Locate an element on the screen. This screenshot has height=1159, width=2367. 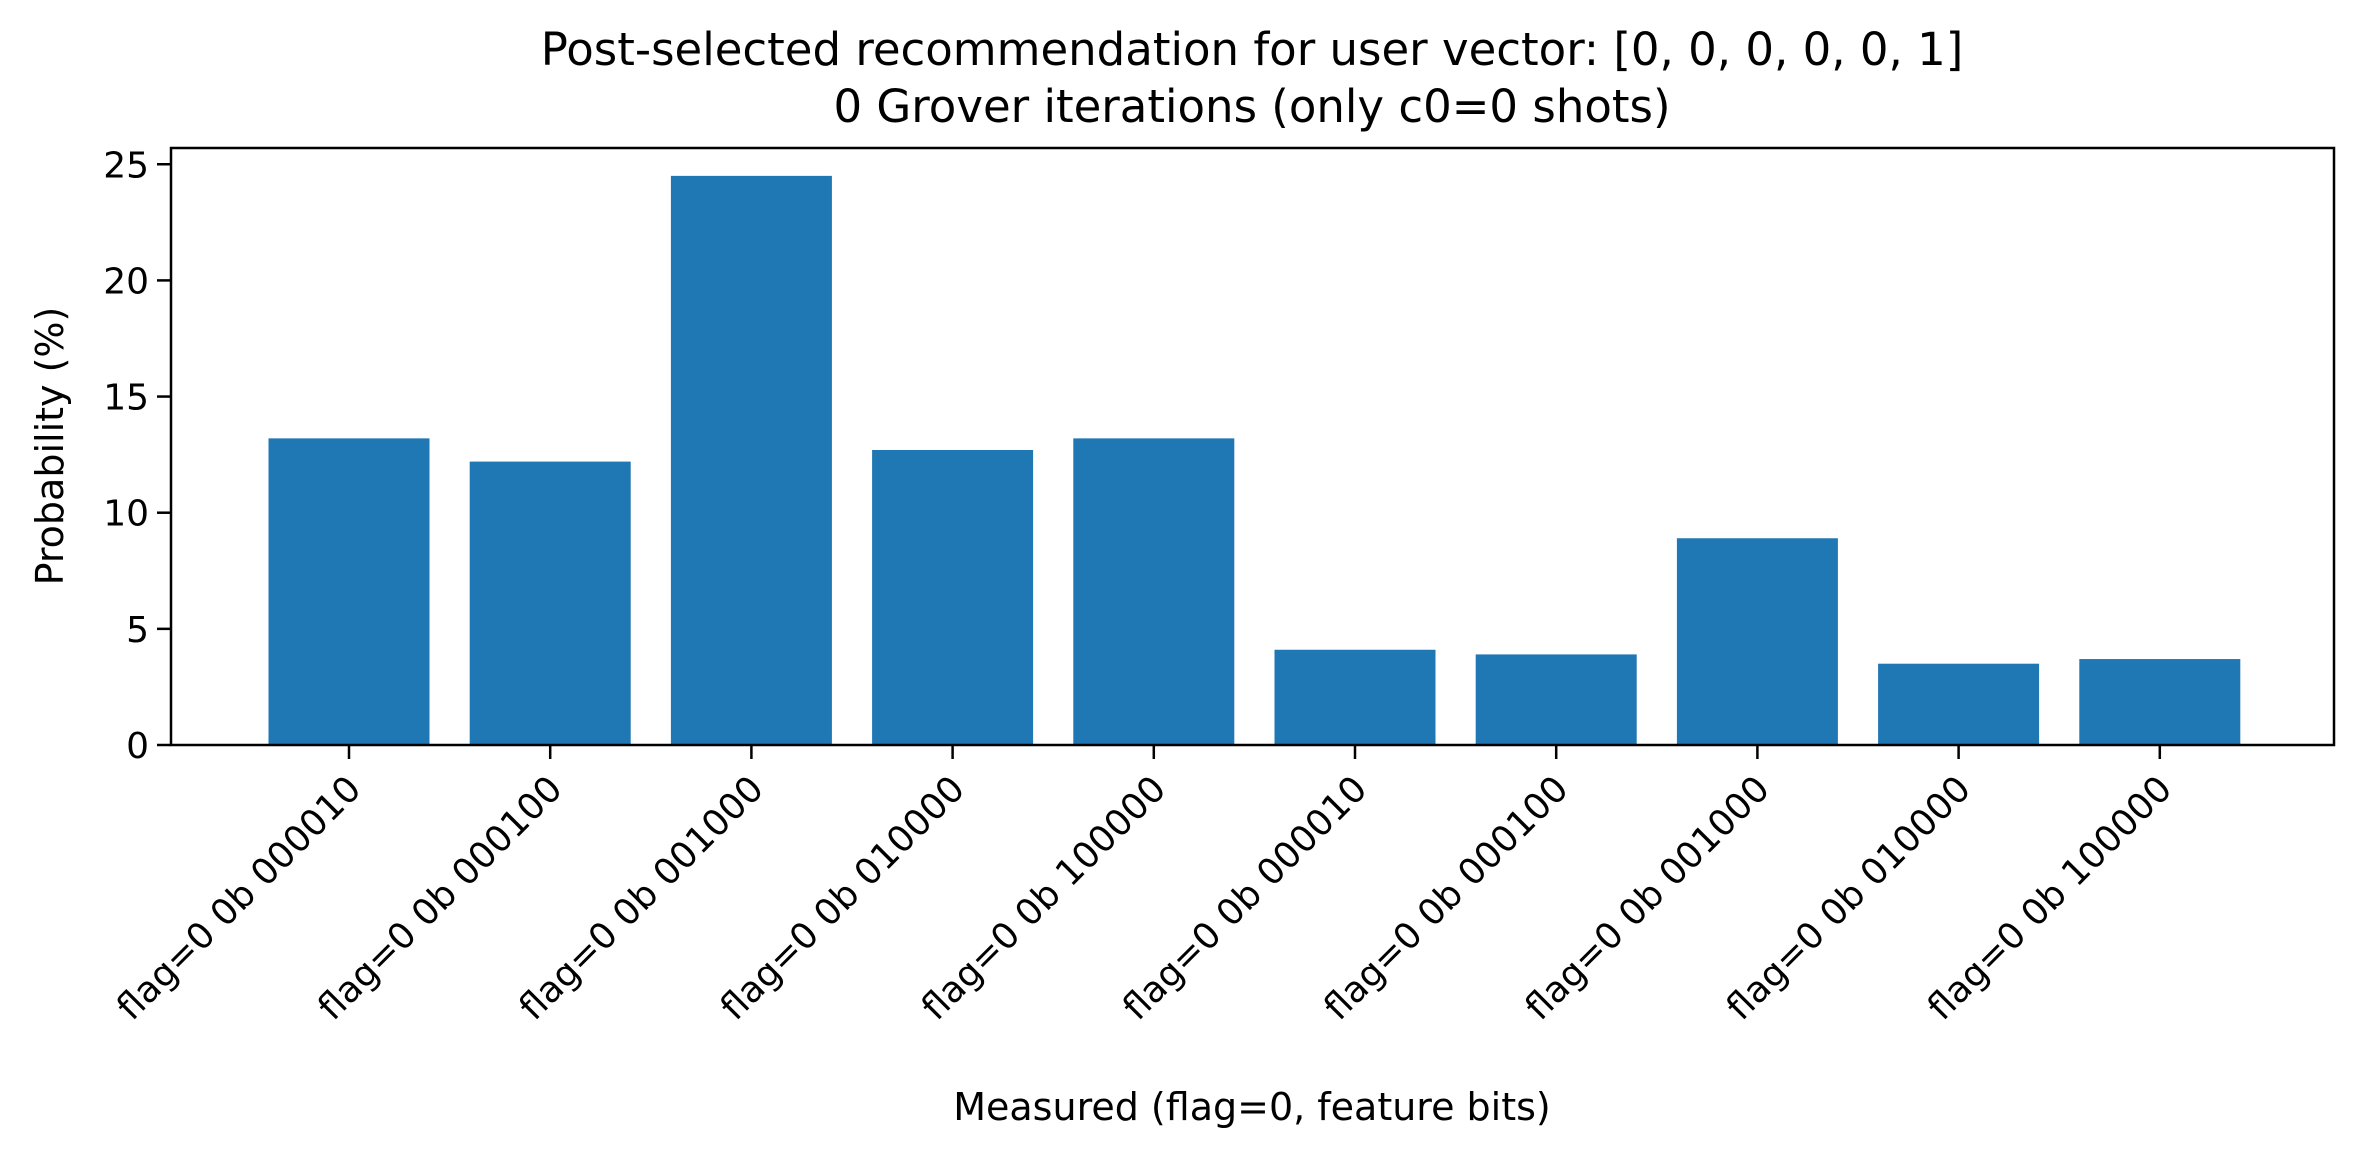
y-tick-label: 25 is located at coordinates (126, 165).